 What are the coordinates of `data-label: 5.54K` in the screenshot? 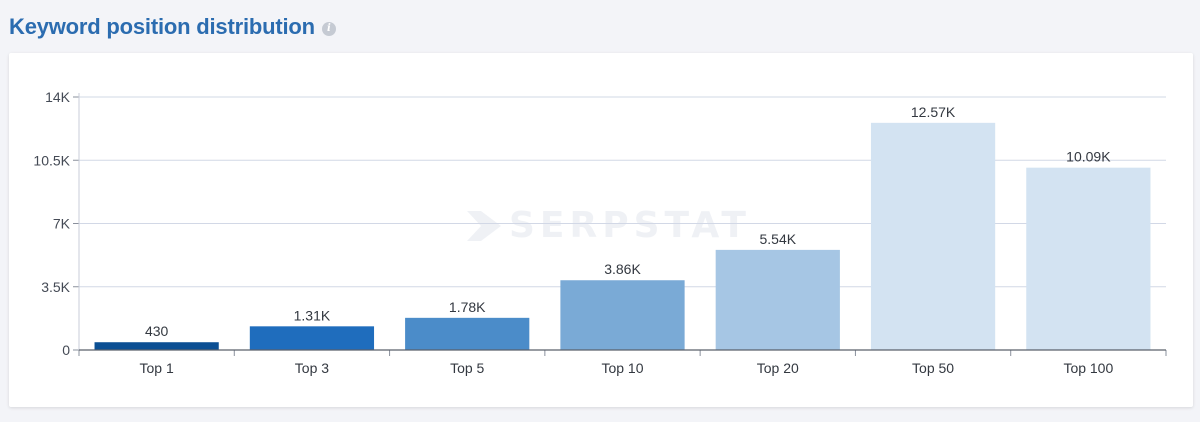 It's located at (777, 239).